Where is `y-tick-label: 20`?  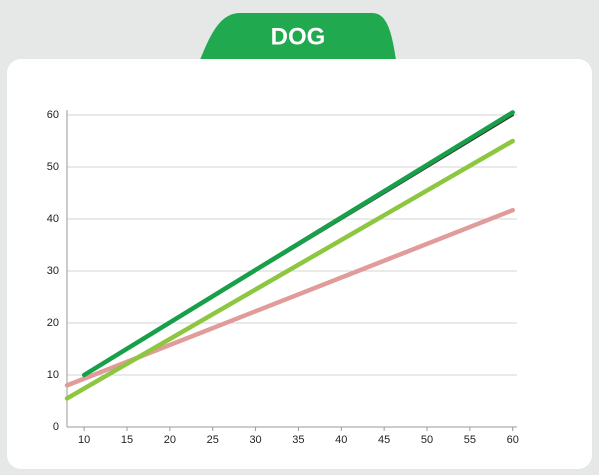
y-tick-label: 20 is located at coordinates (53, 323).